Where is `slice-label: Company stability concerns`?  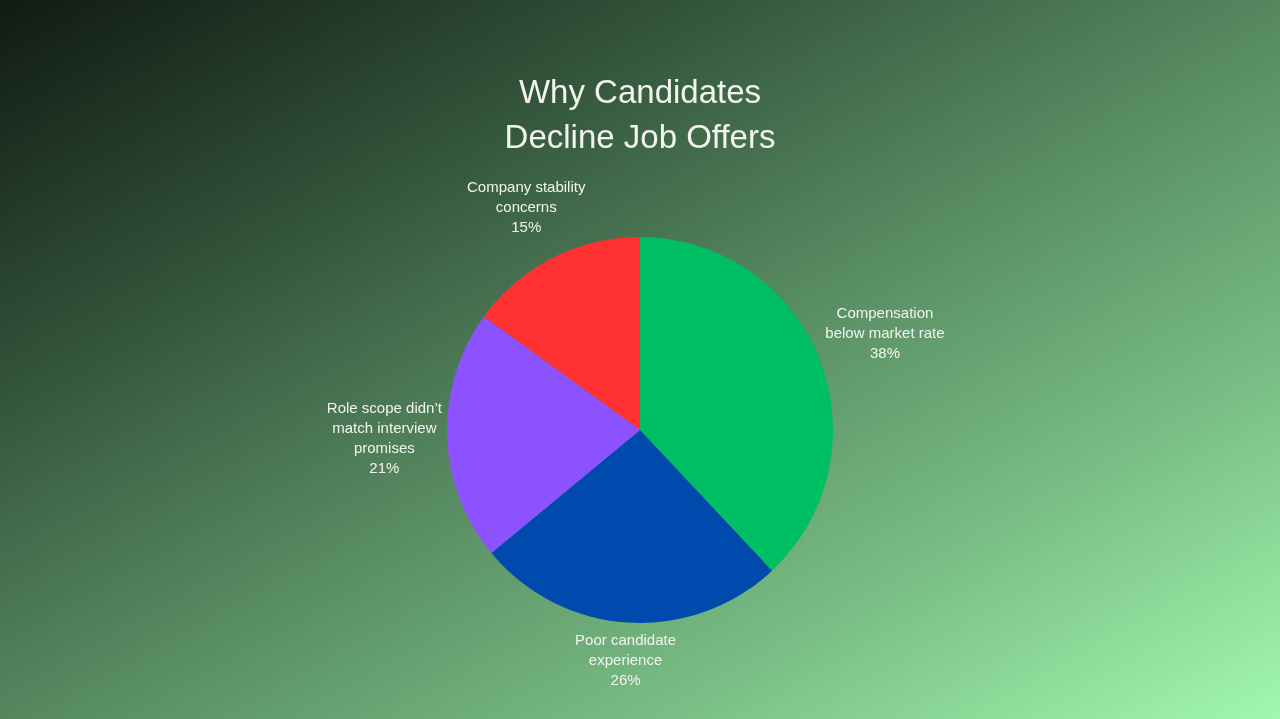
slice-label: Company stability concerns is located at coordinates (526, 196).